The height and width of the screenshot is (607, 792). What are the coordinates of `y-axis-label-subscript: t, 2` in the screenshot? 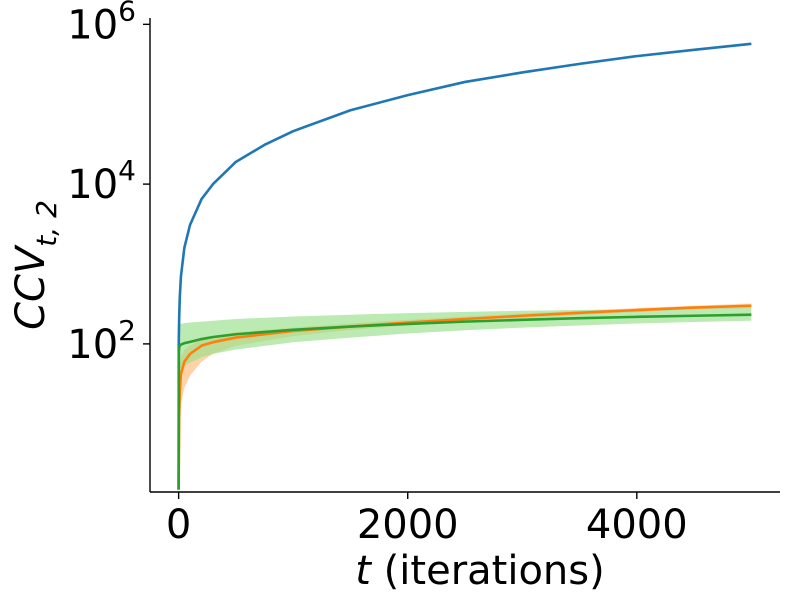 It's located at (46, 223).